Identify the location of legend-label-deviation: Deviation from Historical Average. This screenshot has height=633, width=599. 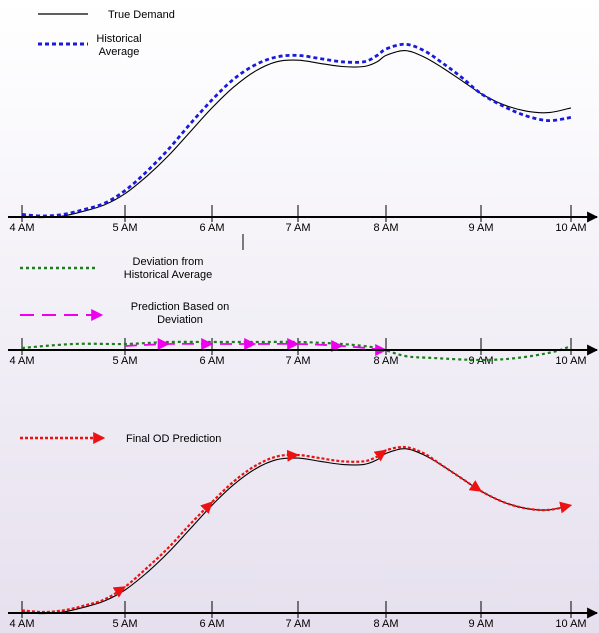
(168, 268).